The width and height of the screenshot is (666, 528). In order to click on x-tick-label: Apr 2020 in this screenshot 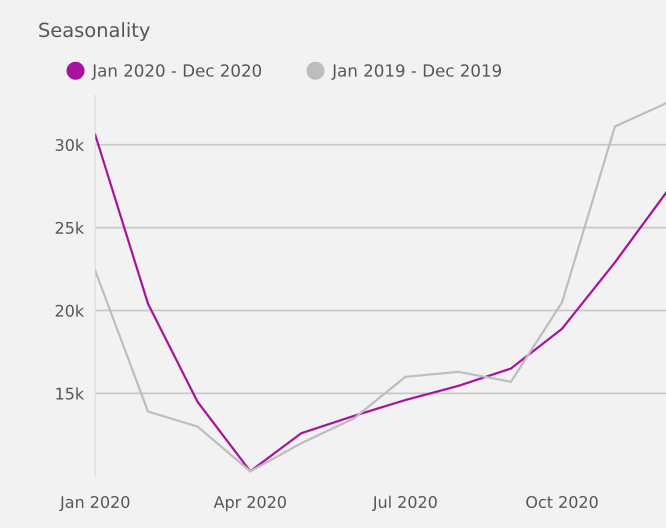, I will do `click(250, 504)`.